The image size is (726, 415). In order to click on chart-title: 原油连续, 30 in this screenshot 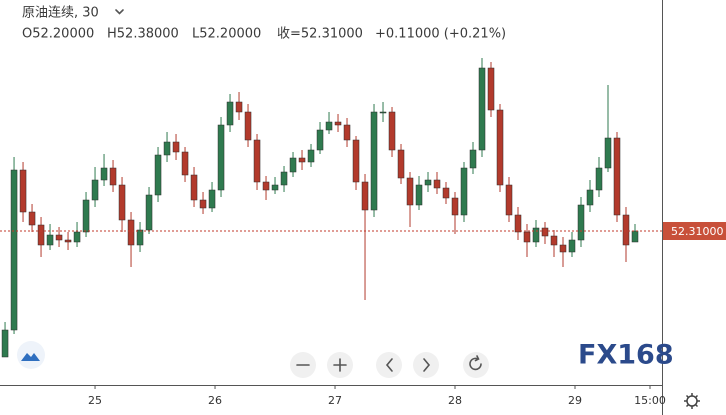, I will do `click(60, 13)`.